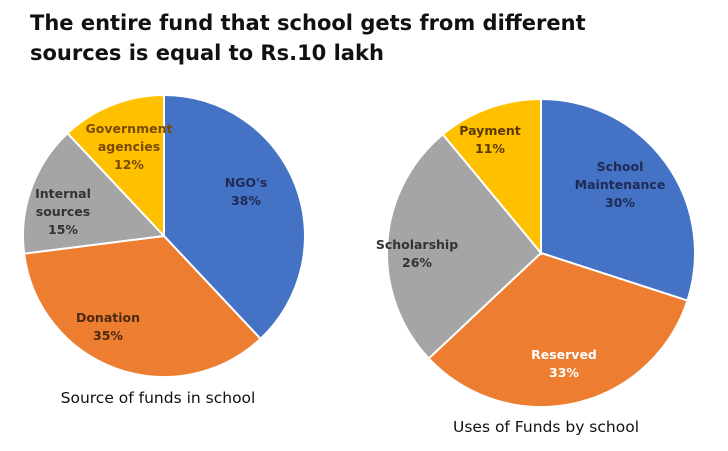 Image resolution: width=728 pixels, height=451 pixels. I want to click on slice-label-government-agencies: Government agencies 12%, so click(129, 146).